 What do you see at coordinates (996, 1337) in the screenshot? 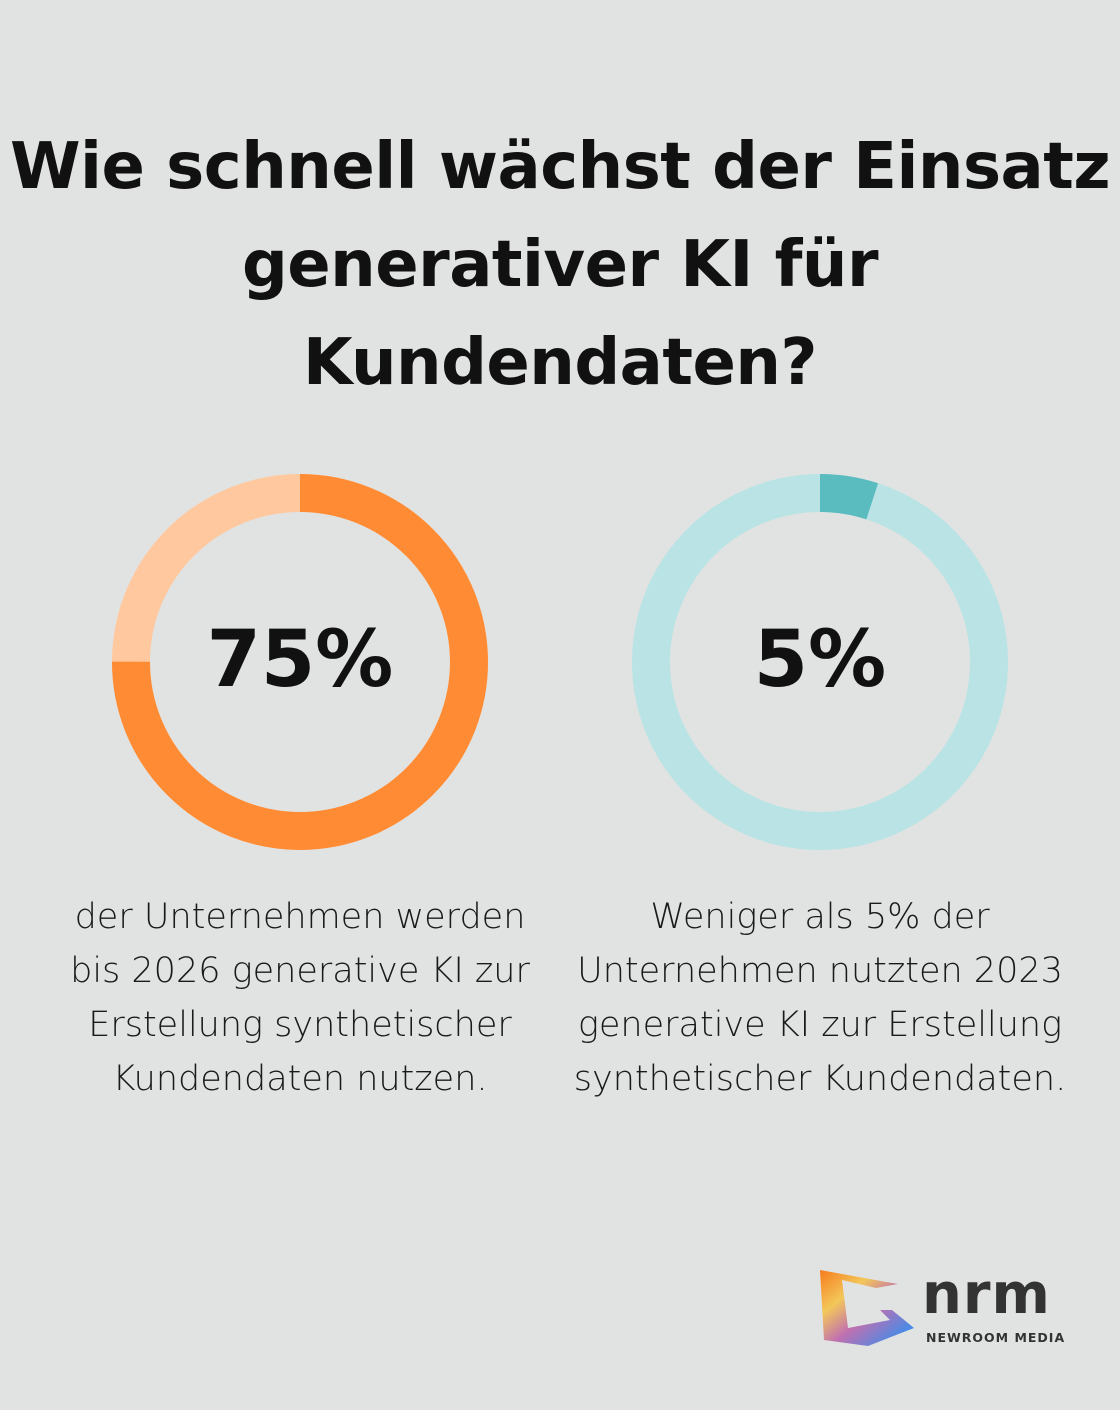
I see `logo-subtitle: NEWROOM MEDIA` at bounding box center [996, 1337].